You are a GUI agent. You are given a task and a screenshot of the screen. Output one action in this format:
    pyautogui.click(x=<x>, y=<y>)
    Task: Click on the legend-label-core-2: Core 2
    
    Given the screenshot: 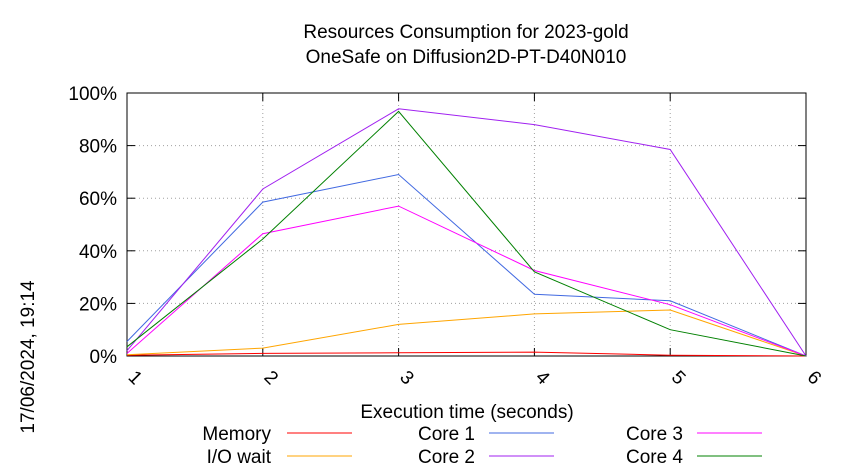 What is the action you would take?
    pyautogui.click(x=446, y=457)
    